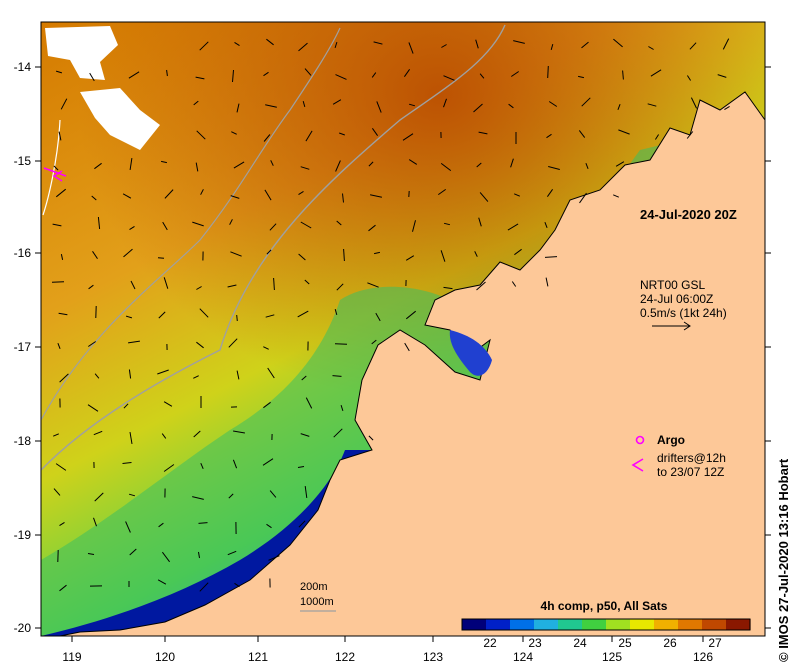 Image resolution: width=809 pixels, height=672 pixels. What do you see at coordinates (691, 458) in the screenshot?
I see `drifter-label-1: drifters@12h` at bounding box center [691, 458].